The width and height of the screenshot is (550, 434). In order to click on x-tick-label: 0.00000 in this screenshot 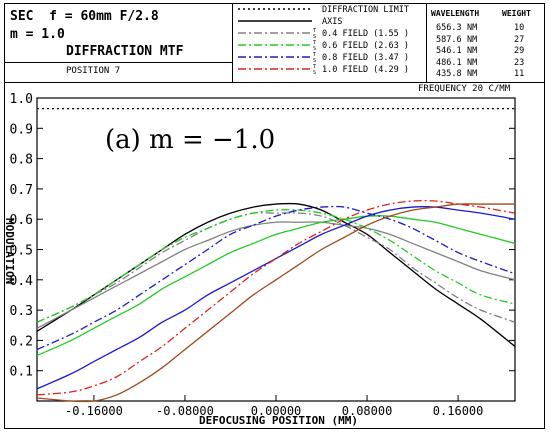, I will do `click(276, 411)`.